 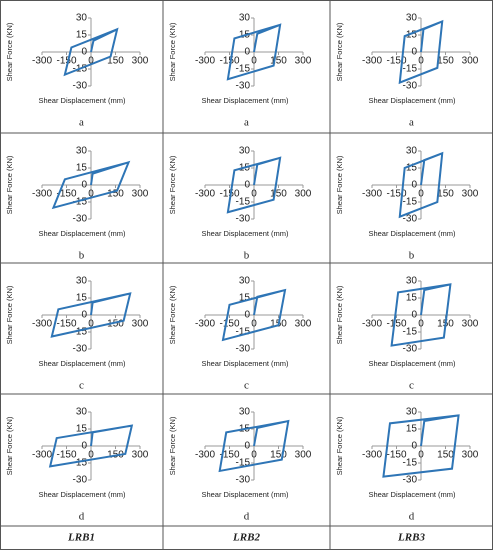 What do you see at coordinates (246, 538) in the screenshot?
I see `column-header: LRB2` at bounding box center [246, 538].